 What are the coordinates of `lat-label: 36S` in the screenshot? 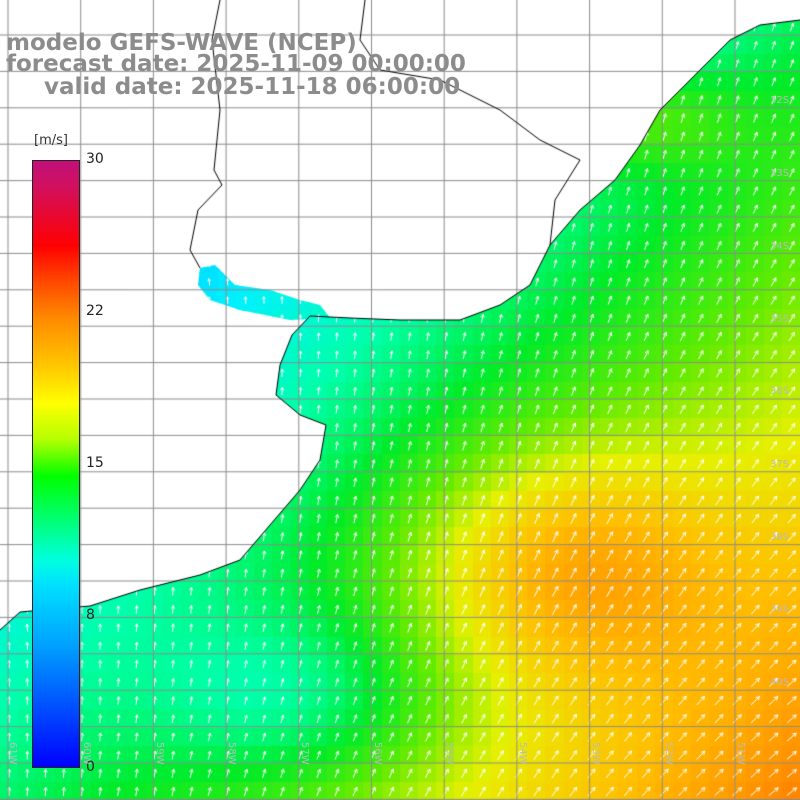 It's located at (780, 391).